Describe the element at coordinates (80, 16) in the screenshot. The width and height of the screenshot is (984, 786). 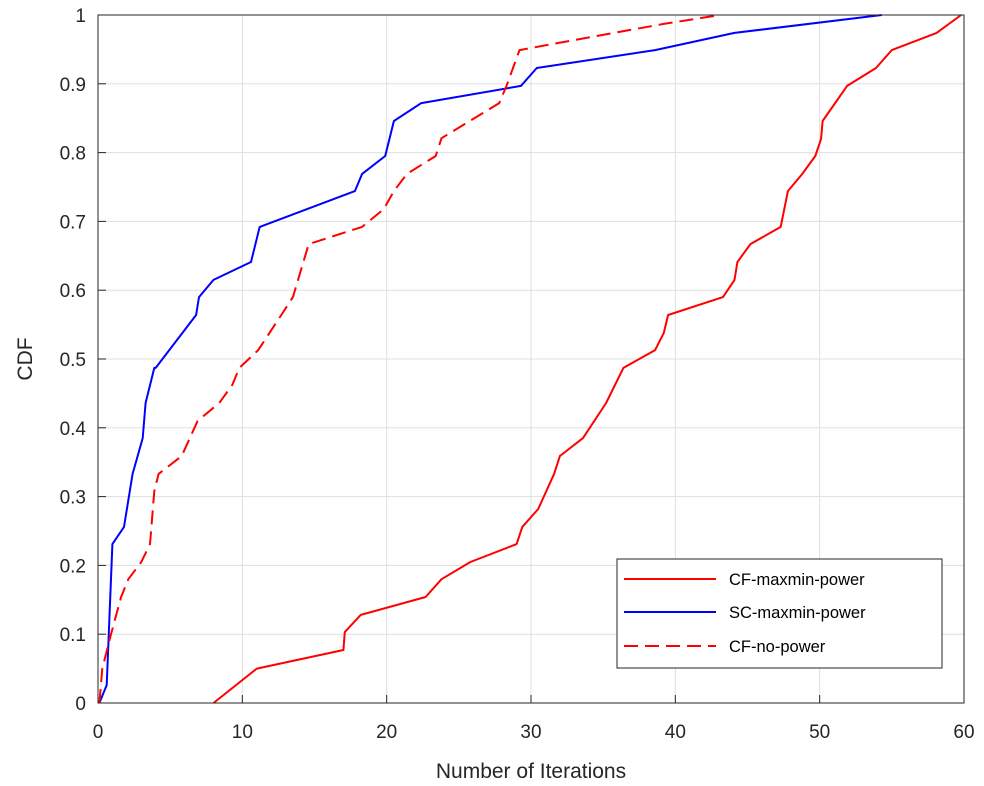
I see `y-tick-label: 1` at that location.